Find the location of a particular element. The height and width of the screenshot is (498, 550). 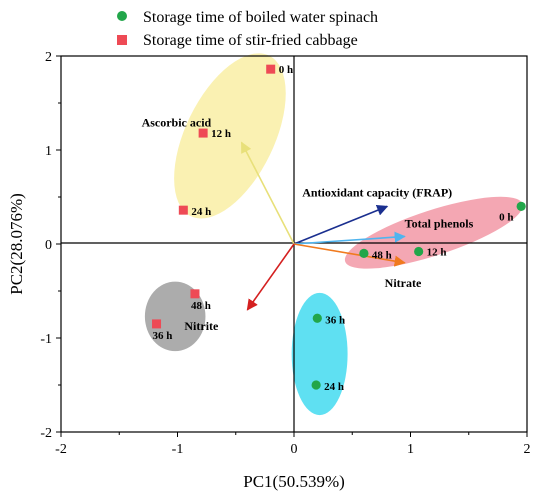

vector-label: Nitrite is located at coordinates (201, 326).